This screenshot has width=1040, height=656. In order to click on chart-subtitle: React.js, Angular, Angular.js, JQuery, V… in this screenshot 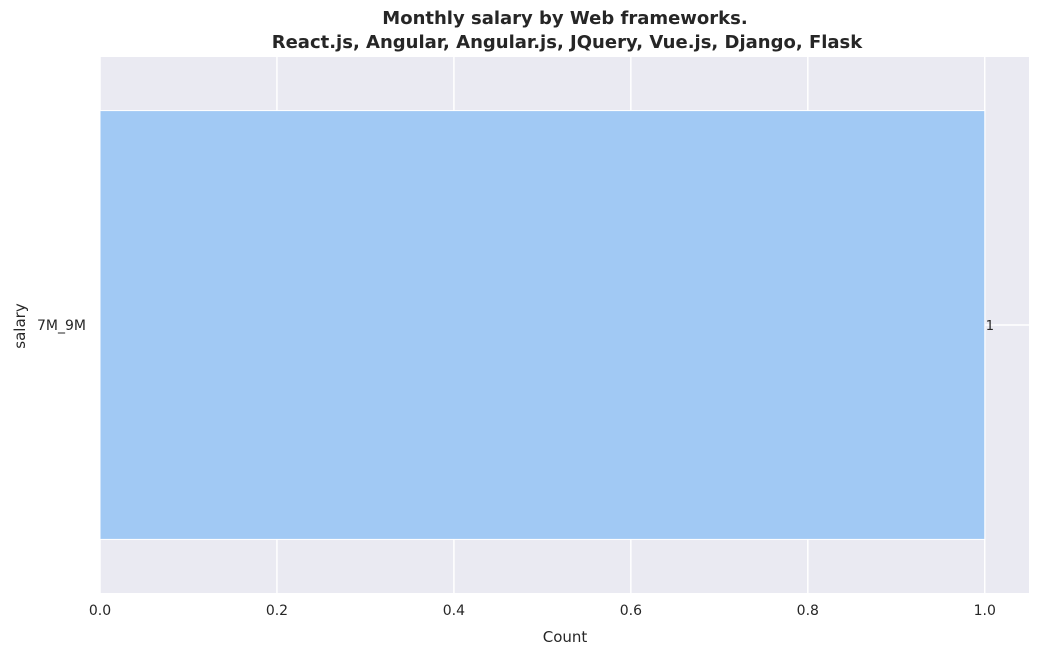, I will do `click(568, 42)`.